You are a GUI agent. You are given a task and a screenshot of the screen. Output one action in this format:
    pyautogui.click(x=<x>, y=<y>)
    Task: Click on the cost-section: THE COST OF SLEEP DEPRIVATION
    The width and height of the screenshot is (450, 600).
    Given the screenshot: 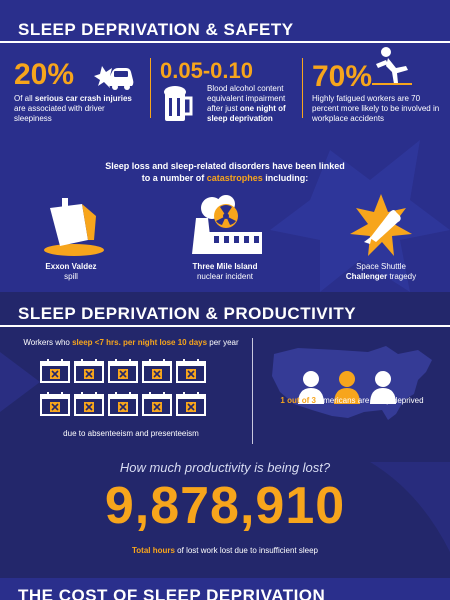 What is the action you would take?
    pyautogui.click(x=225, y=589)
    